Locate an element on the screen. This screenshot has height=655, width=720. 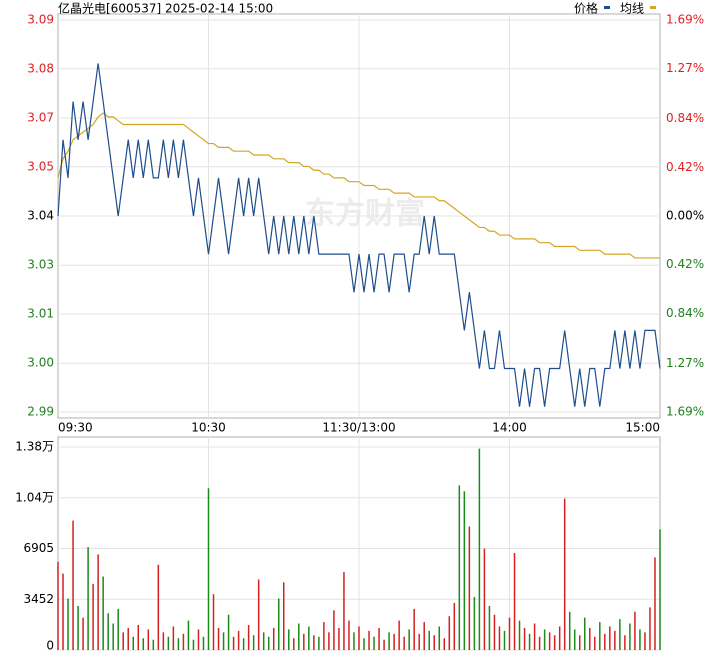
x-tick-label: 14:00 is located at coordinates (509, 428).